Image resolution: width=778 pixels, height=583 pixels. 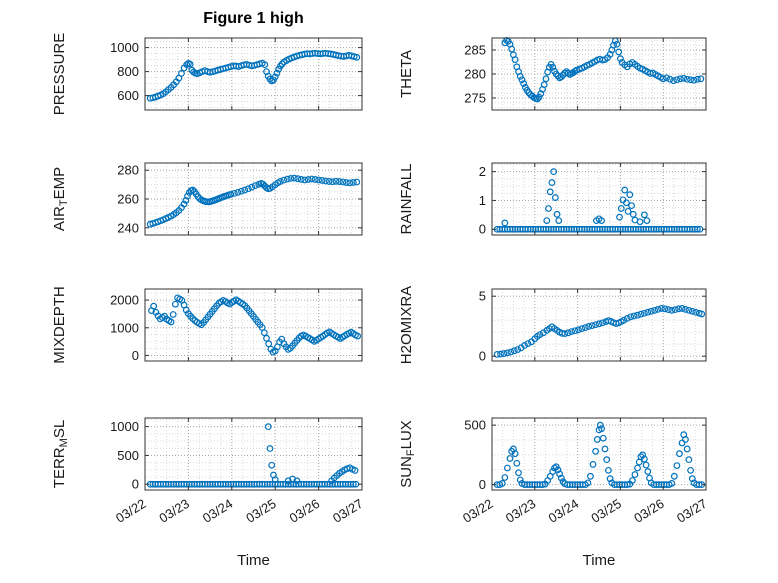 I want to click on subplot-mixdepth: MIXDEPTH 0 1000 2000, so click(x=211, y=326).